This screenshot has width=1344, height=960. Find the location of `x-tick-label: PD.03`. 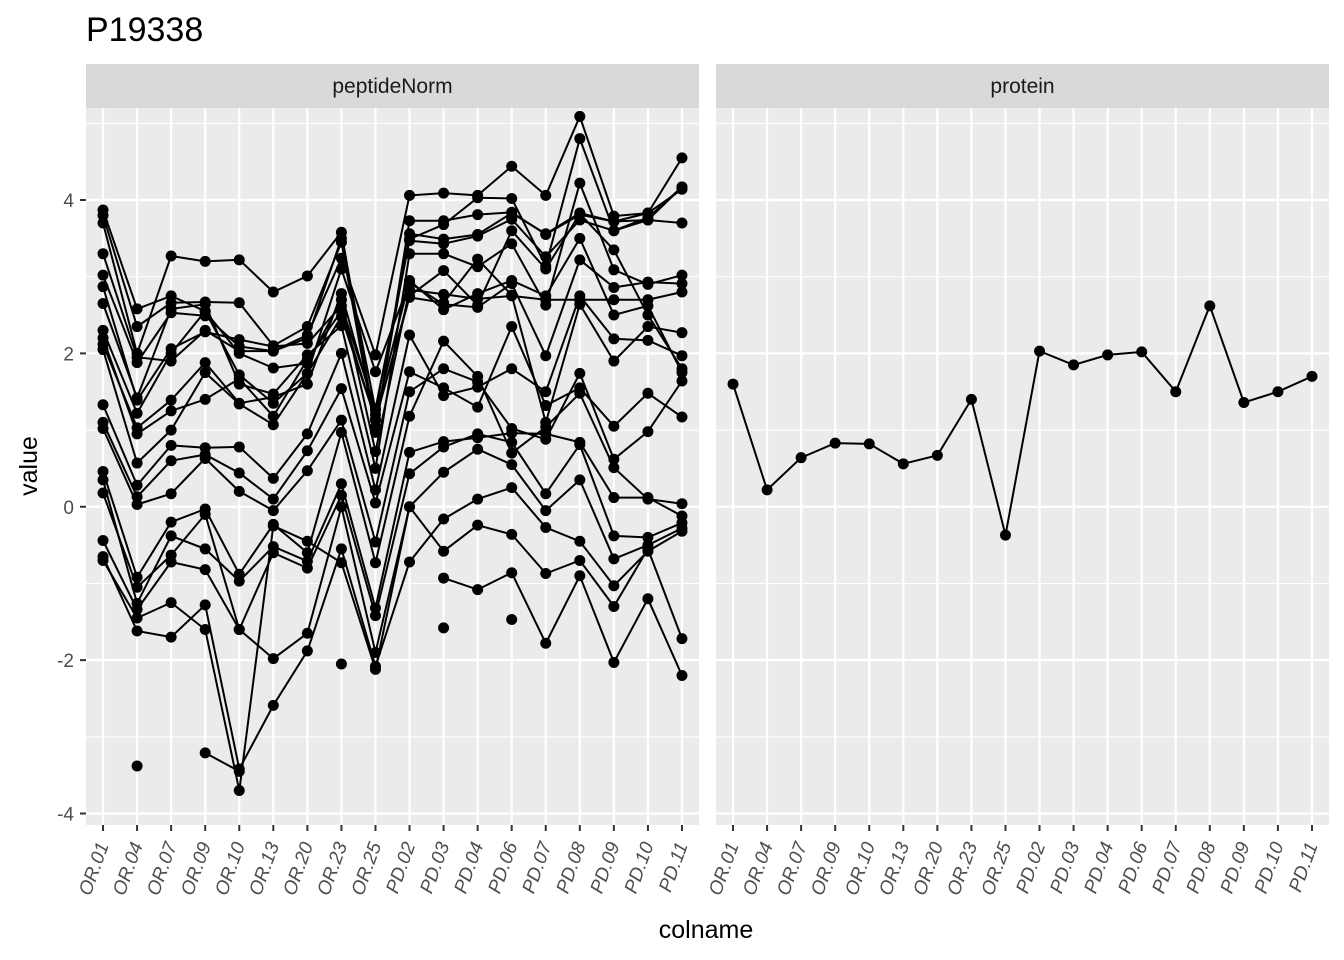

x-tick-label: PD.03 is located at coordinates (1065, 867).